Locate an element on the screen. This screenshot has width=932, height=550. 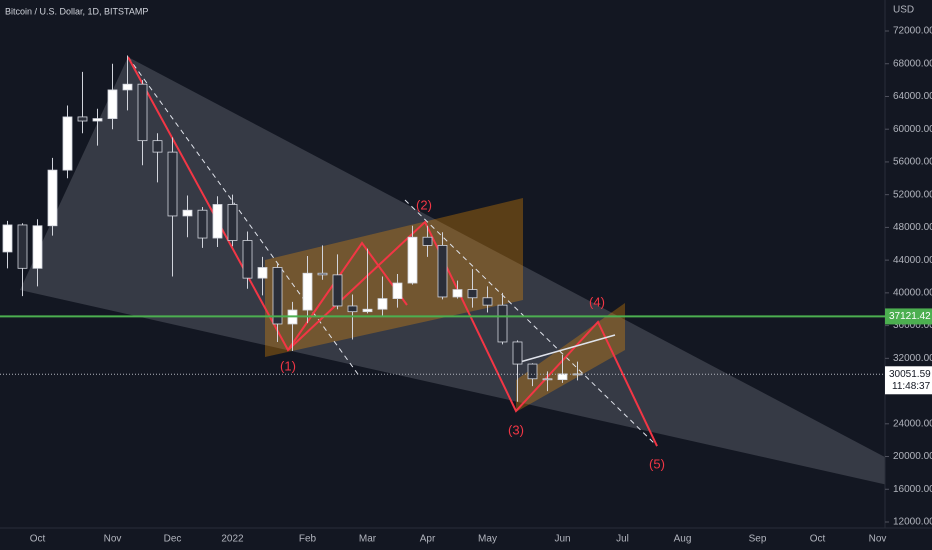
wave-label: (2) is located at coordinates (424, 204).